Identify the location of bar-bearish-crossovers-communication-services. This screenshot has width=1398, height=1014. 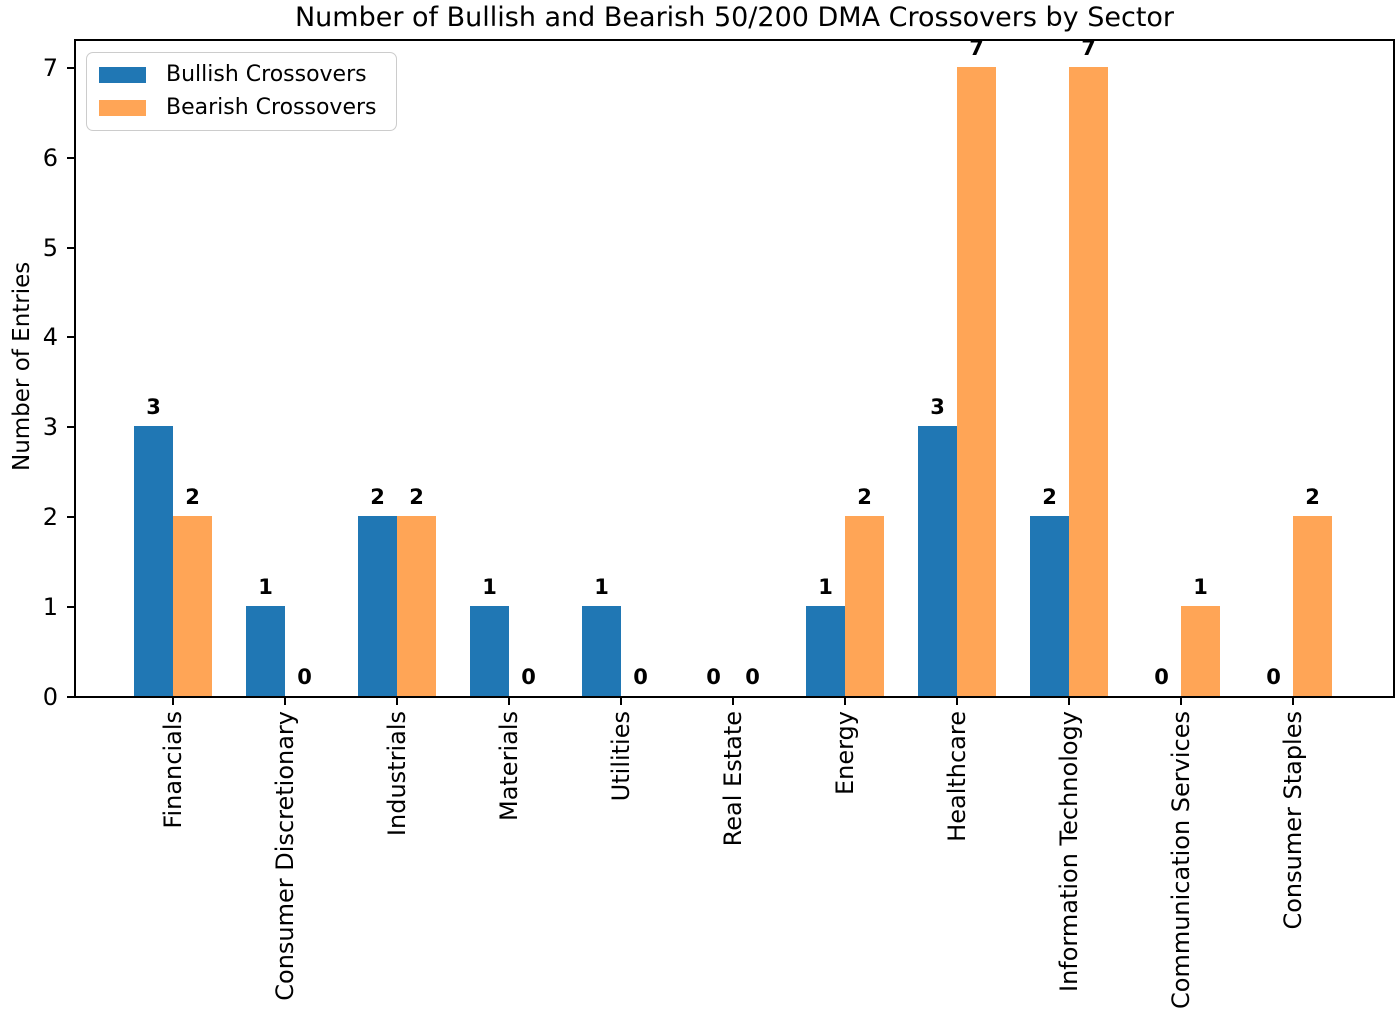
(1200, 651).